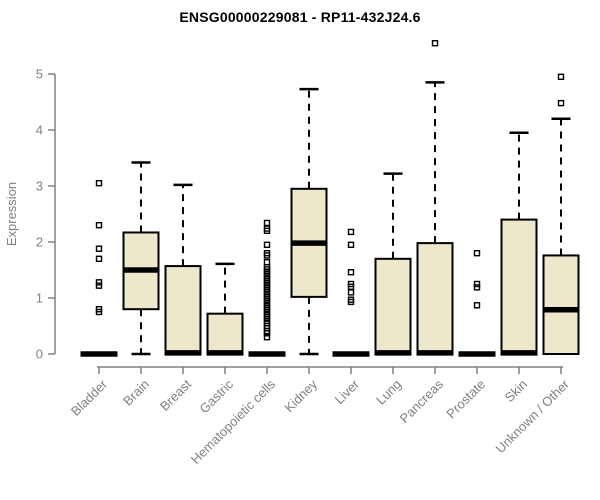  Describe the element at coordinates (30, 214) in the screenshot. I see `y-axis: 0 1 2 3 4 5 Expression` at that location.